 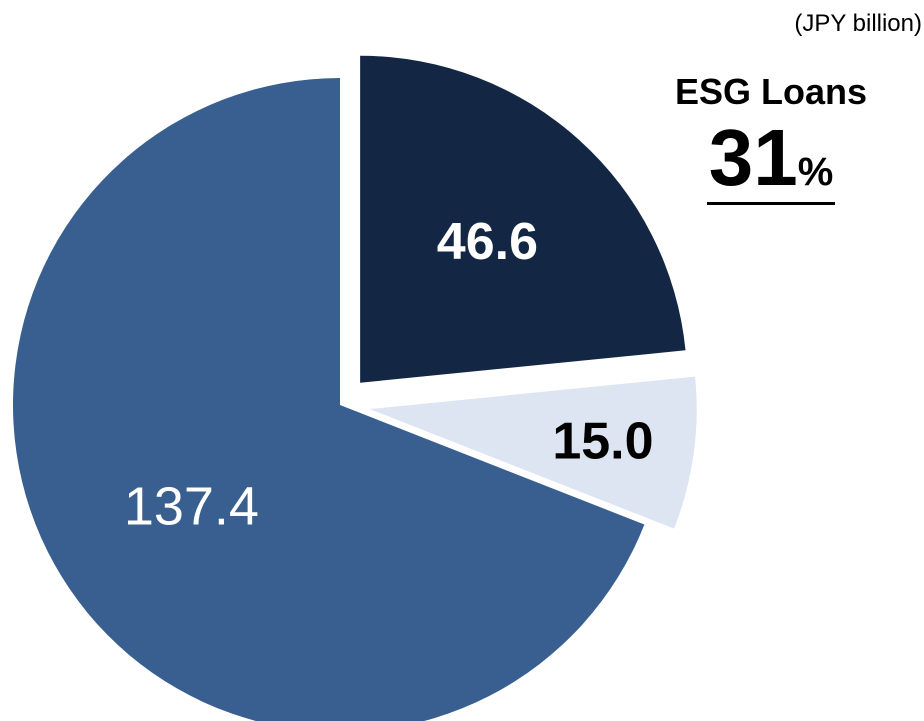 I want to click on esg-loans-callout: ESG Loans 31%, so click(x=771, y=138).